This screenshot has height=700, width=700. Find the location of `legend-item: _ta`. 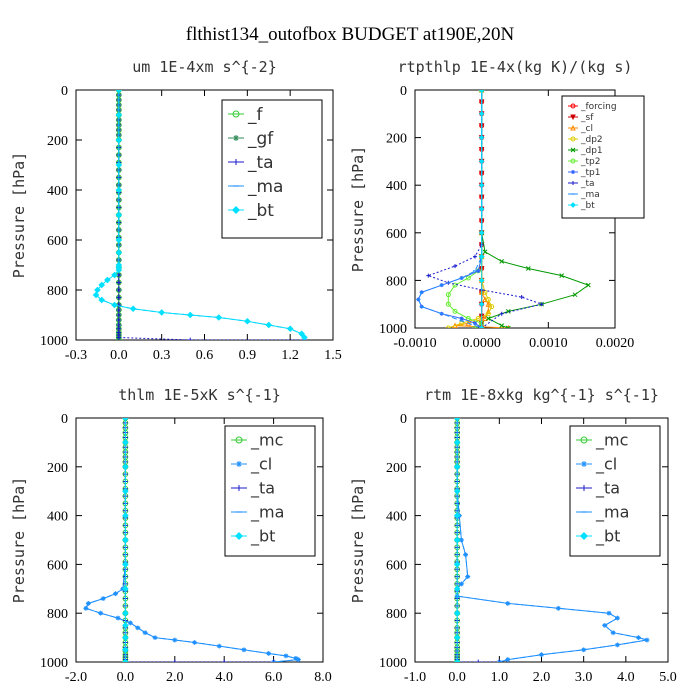

legend-item: _ta is located at coordinates (253, 489).